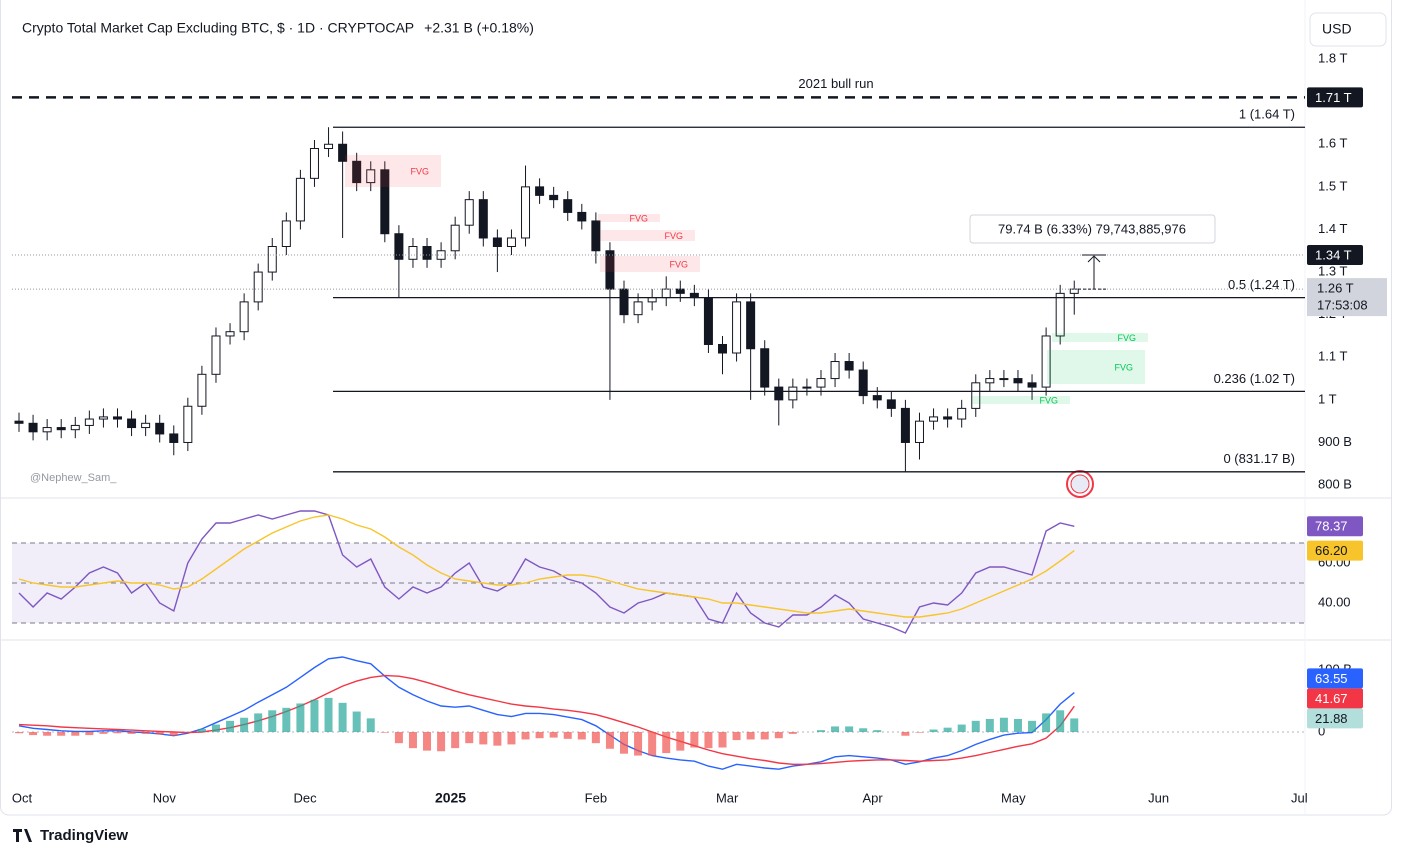  I want to click on currency-button, so click(1348, 29).